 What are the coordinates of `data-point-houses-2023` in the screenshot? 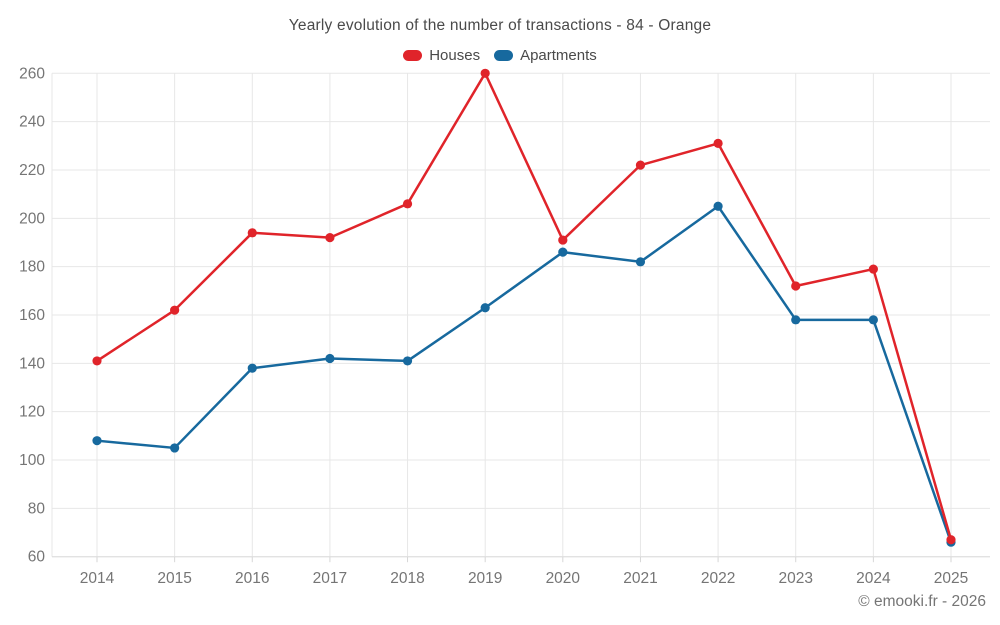 It's located at (796, 286).